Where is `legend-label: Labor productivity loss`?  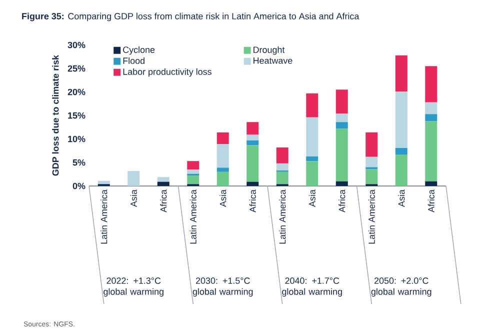
legend-label: Labor productivity loss is located at coordinates (167, 72).